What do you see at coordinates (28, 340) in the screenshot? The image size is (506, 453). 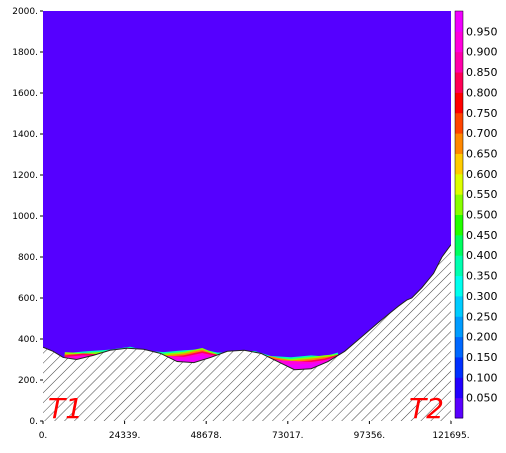 I see `y-tick-label: 400.` at bounding box center [28, 340].